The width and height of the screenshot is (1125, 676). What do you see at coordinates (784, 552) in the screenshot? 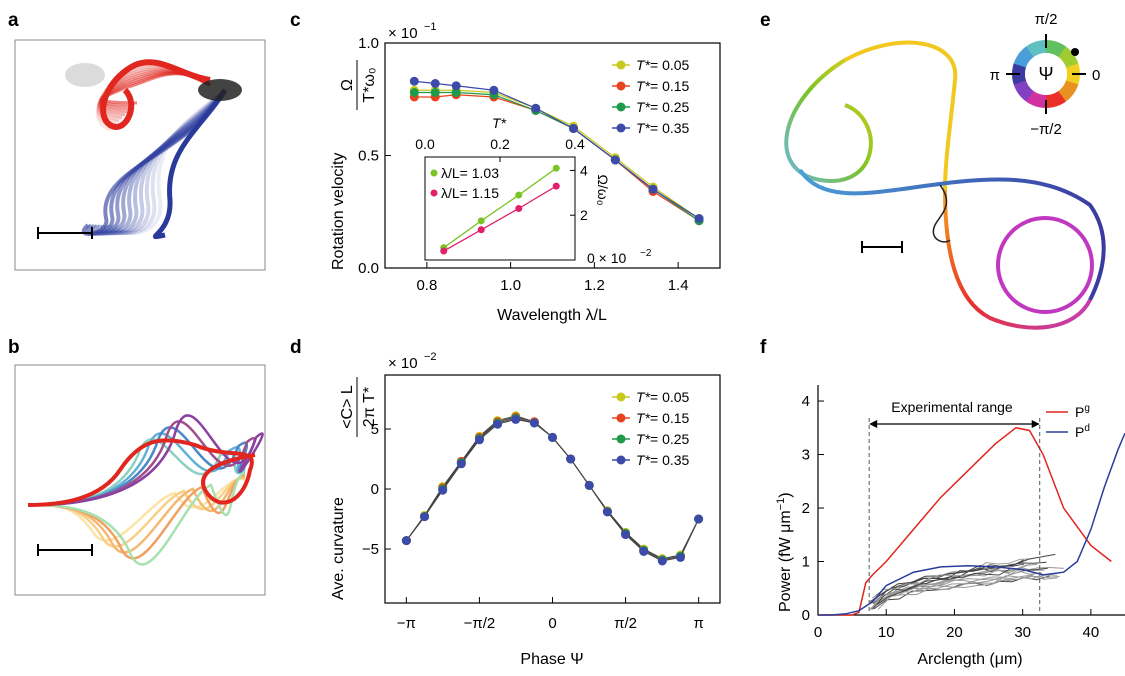
I see `panel-f-y-axis-label-text: Power (fW μm−1)` at bounding box center [784, 552].